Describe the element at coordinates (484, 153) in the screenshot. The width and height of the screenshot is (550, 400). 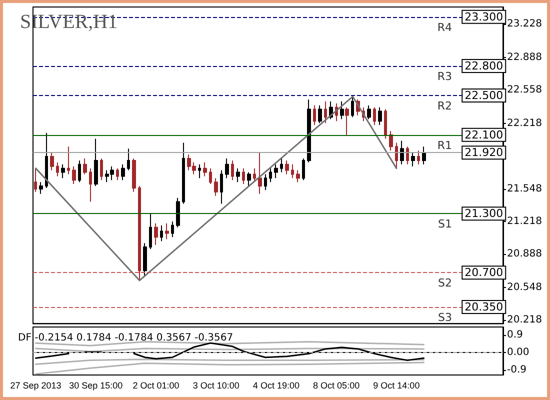
I see `annotation: 21.920` at that location.